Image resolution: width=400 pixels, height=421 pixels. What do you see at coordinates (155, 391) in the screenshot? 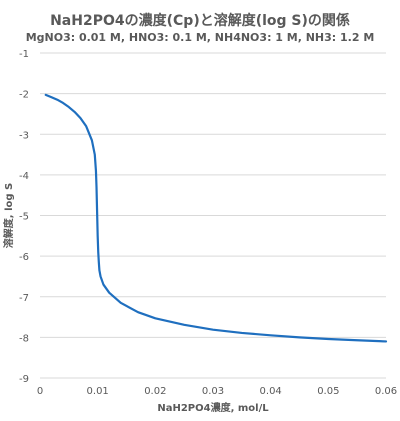
I see `x-tick-label: 0.02` at bounding box center [155, 391].